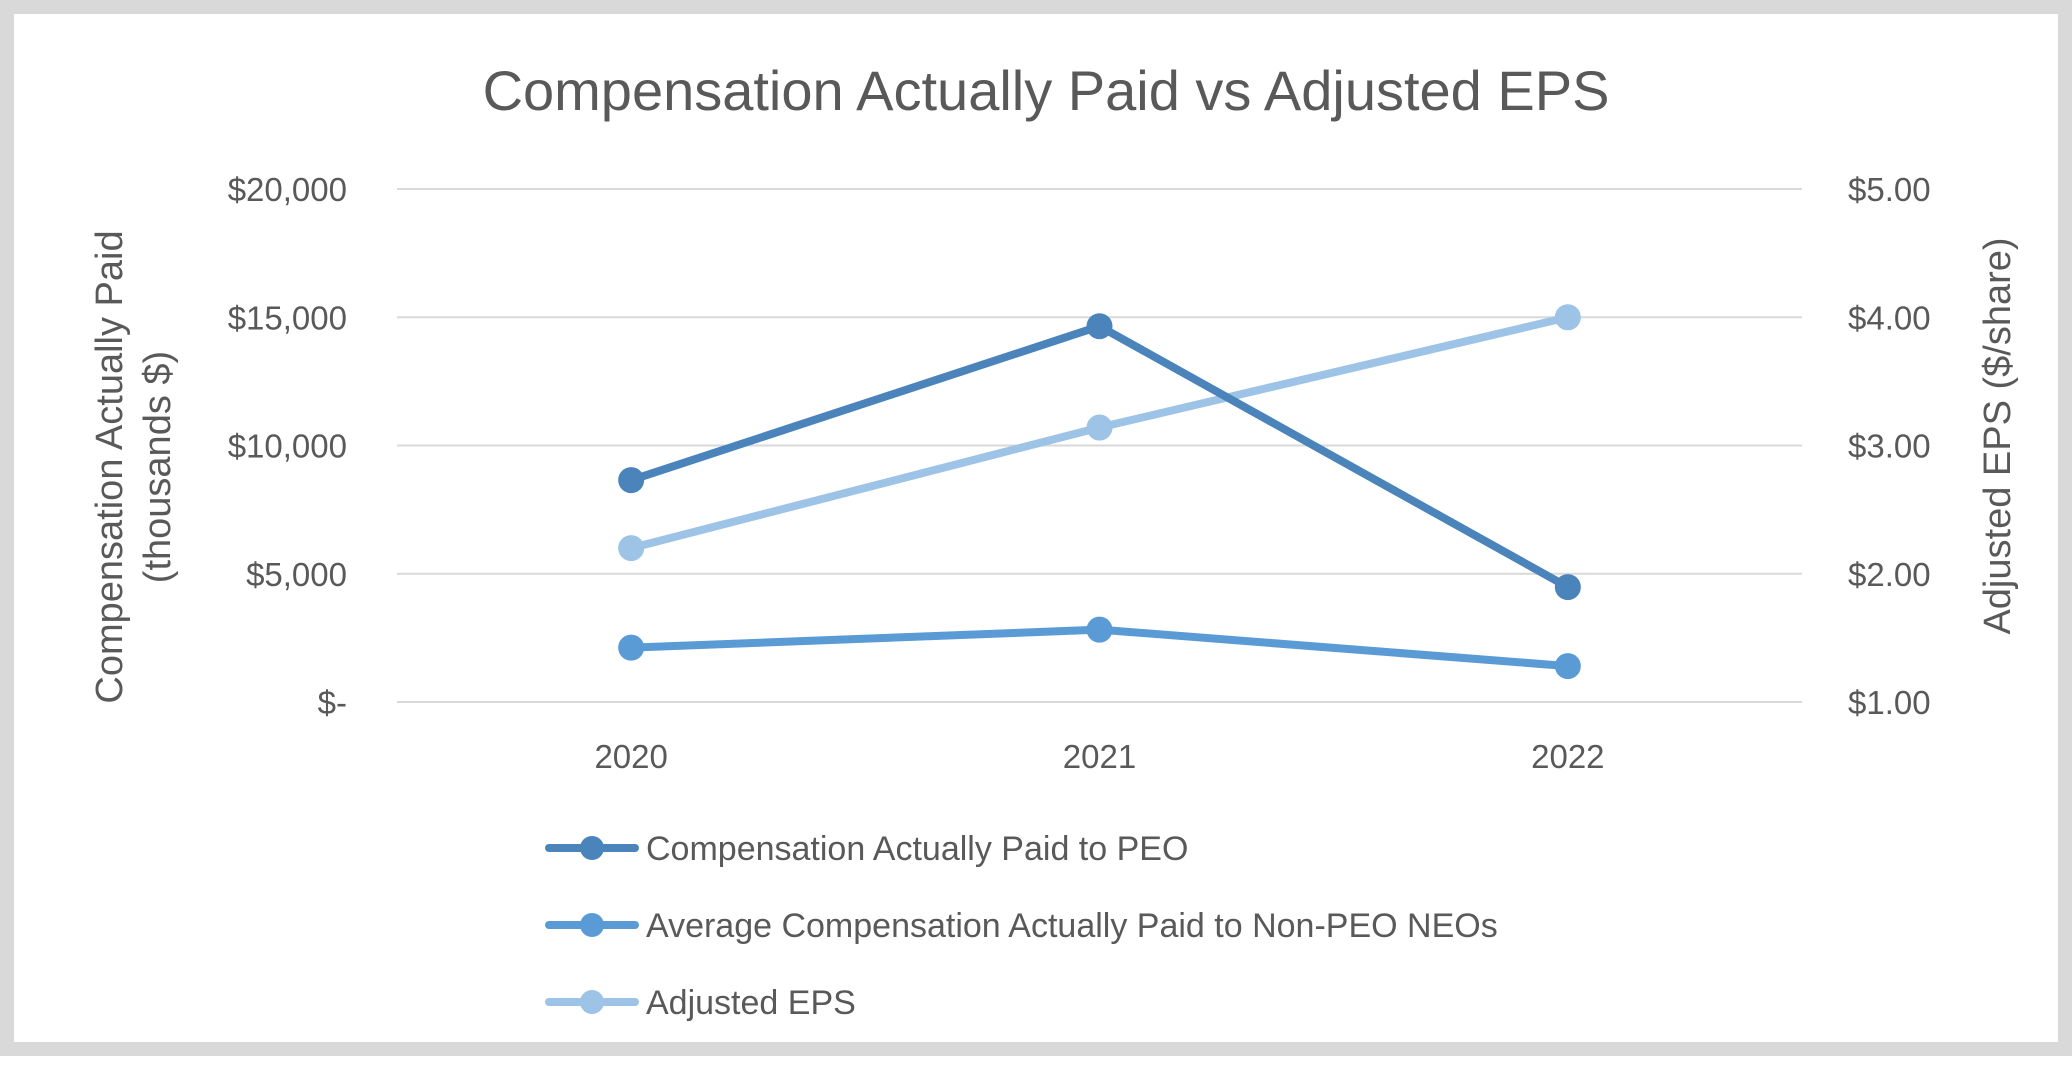 Image resolution: width=2072 pixels, height=1070 pixels. Describe the element at coordinates (1889, 574) in the screenshot. I see `right-tick-label: $2.00` at that location.